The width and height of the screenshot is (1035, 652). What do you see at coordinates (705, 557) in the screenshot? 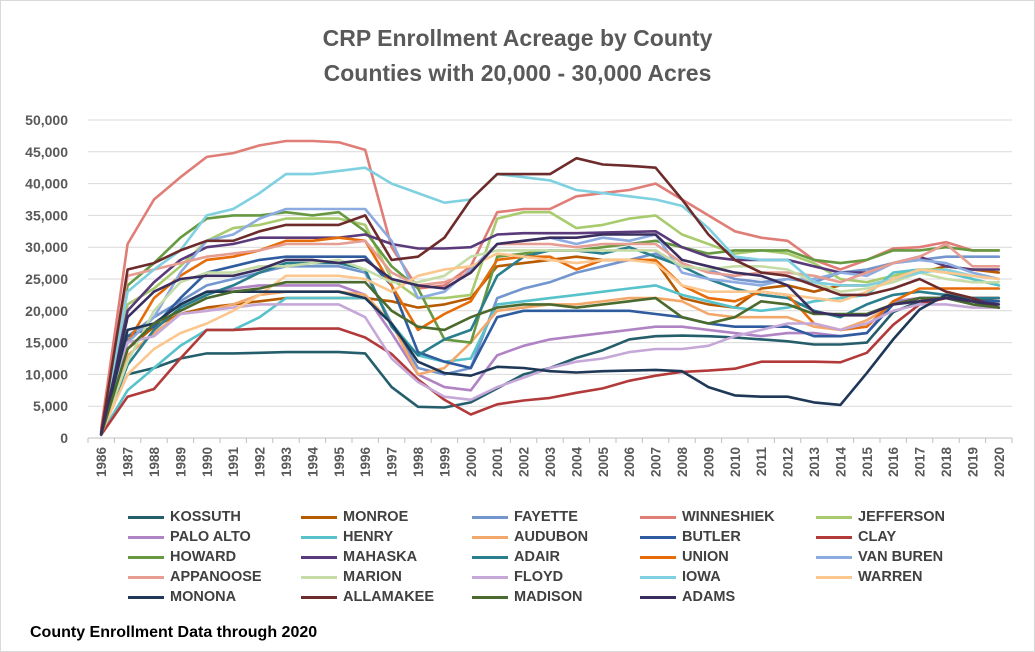
I see `legend-label: UNION` at bounding box center [705, 557].